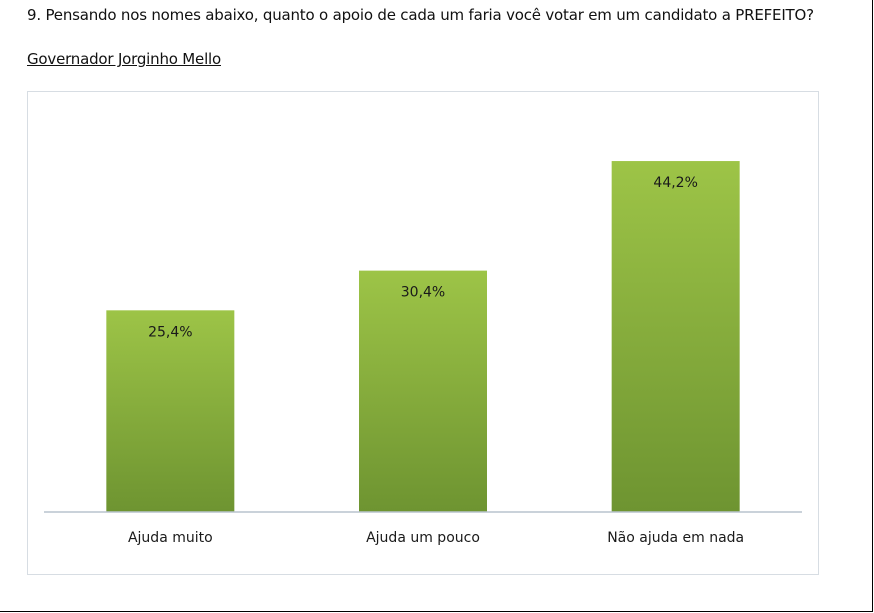 This screenshot has height=613, width=874. Describe the element at coordinates (675, 183) in the screenshot. I see `value-label-3: 44,2%` at that location.